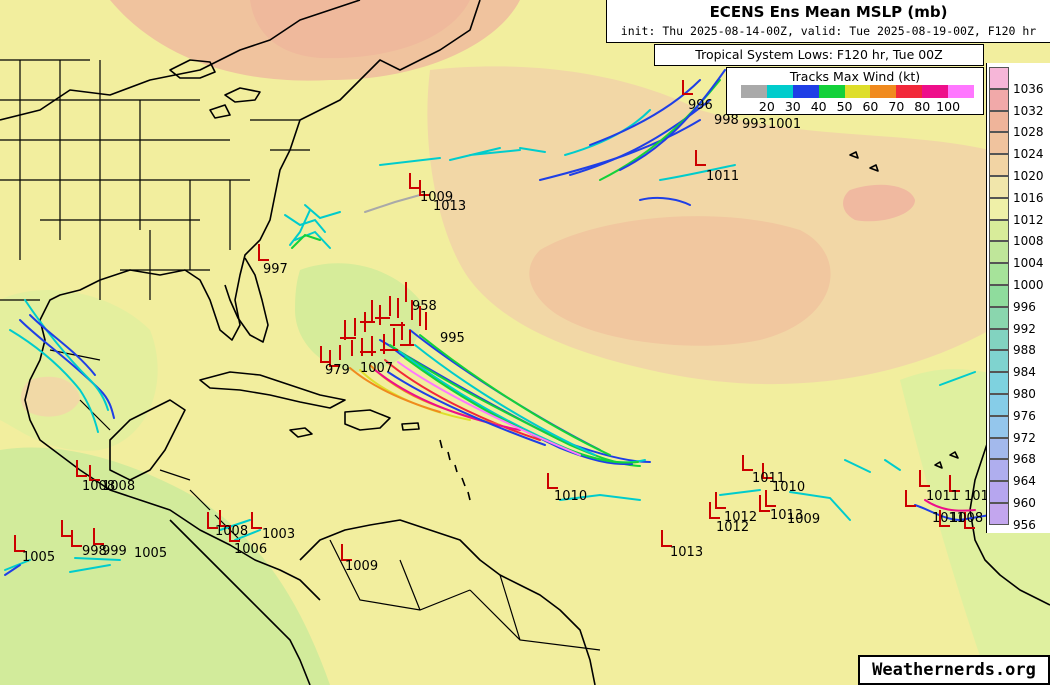  Describe the element at coordinates (367, 420) in the screenshot. I see `hispaniola` at that location.